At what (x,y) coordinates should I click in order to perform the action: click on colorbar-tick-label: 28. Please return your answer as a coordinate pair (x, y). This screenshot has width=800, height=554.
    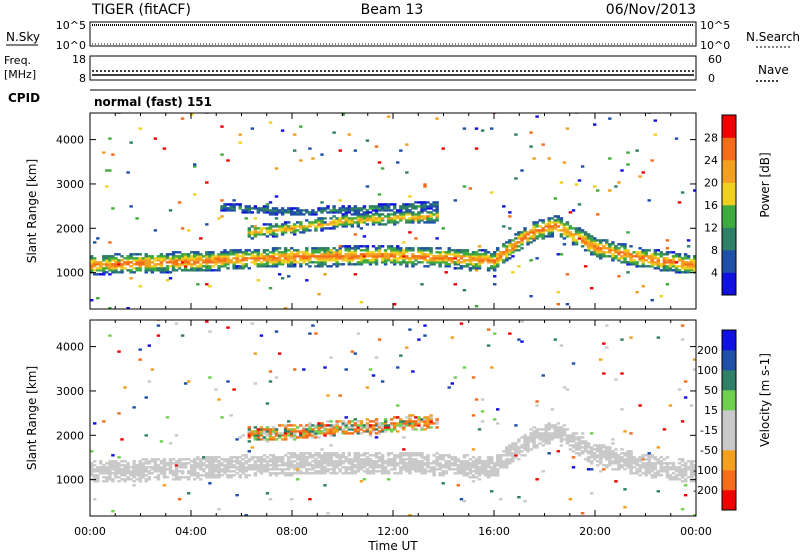
    Looking at the image, I should click on (711, 138).